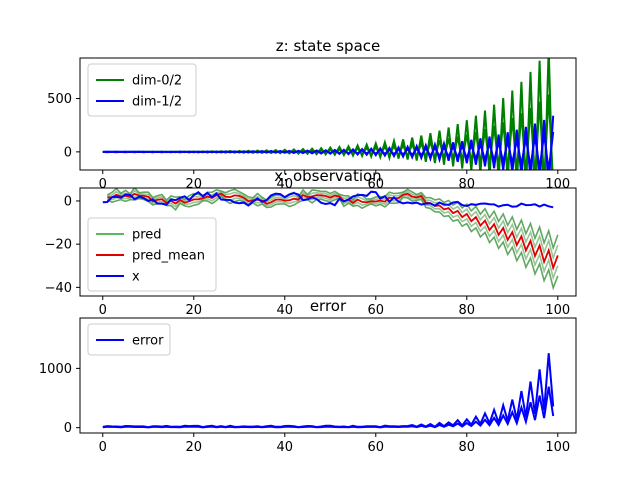  What do you see at coordinates (328, 306) in the screenshot?
I see `chart-title: error` at bounding box center [328, 306].